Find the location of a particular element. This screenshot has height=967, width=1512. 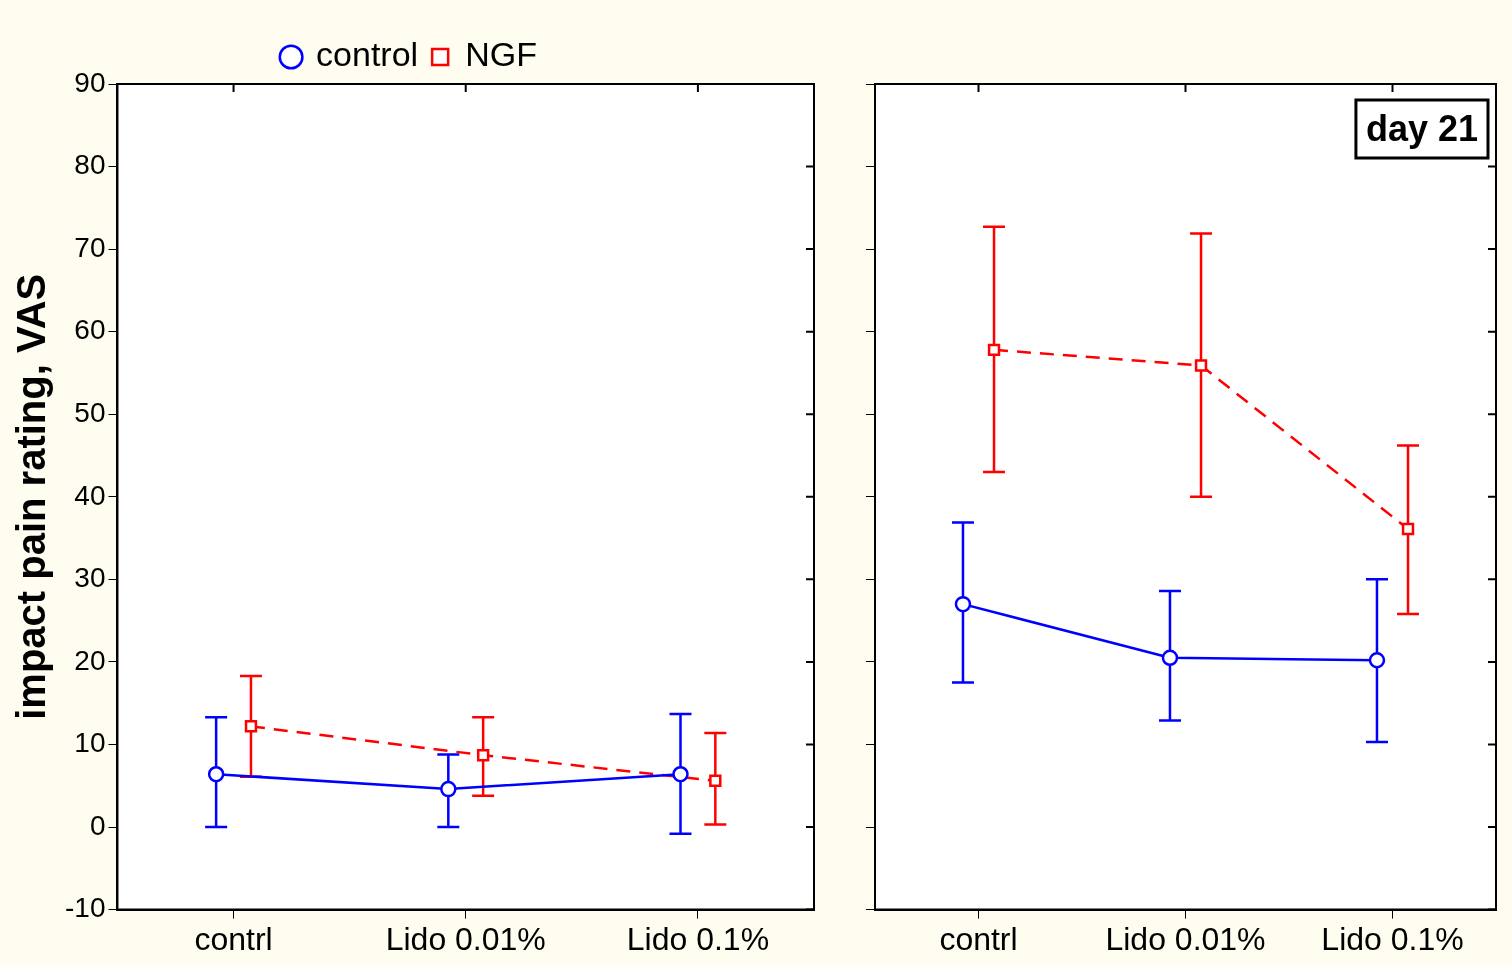

y-tick-label: 90 is located at coordinates (90, 82).